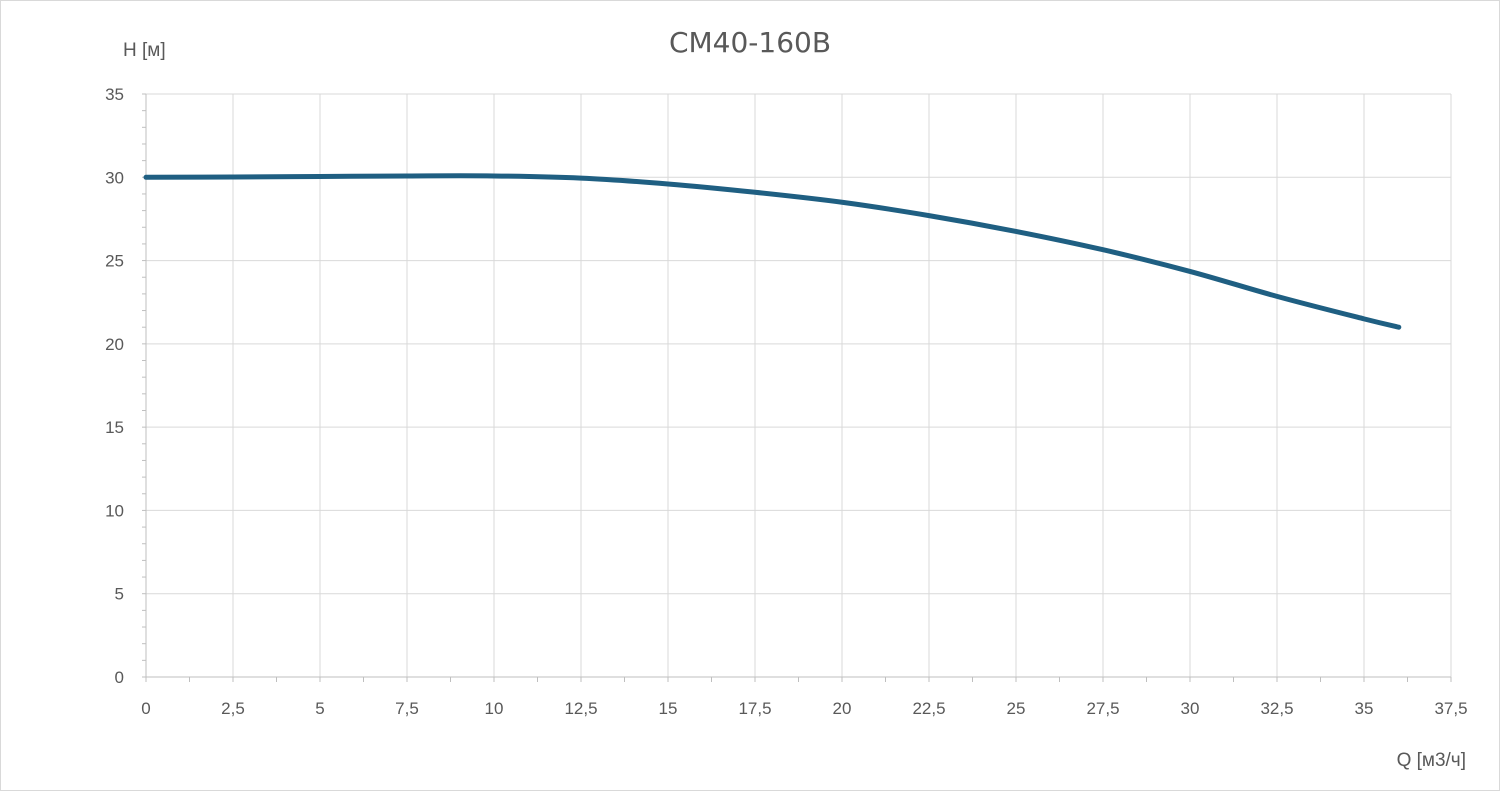 The image size is (1500, 791). I want to click on x-tick-label: 0, so click(145, 708).